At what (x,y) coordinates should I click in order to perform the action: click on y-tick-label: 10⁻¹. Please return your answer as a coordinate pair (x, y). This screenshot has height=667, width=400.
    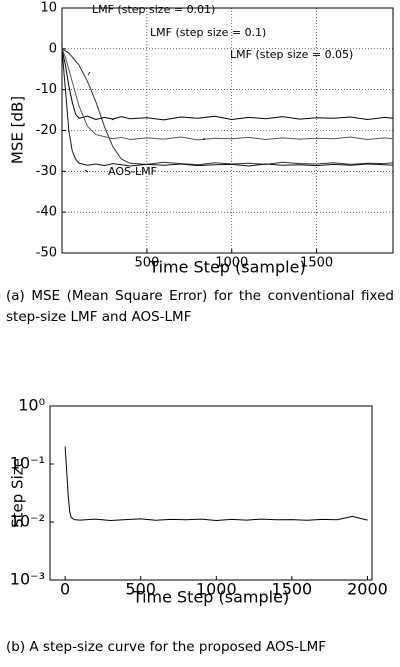
    Looking at the image, I should click on (27, 463).